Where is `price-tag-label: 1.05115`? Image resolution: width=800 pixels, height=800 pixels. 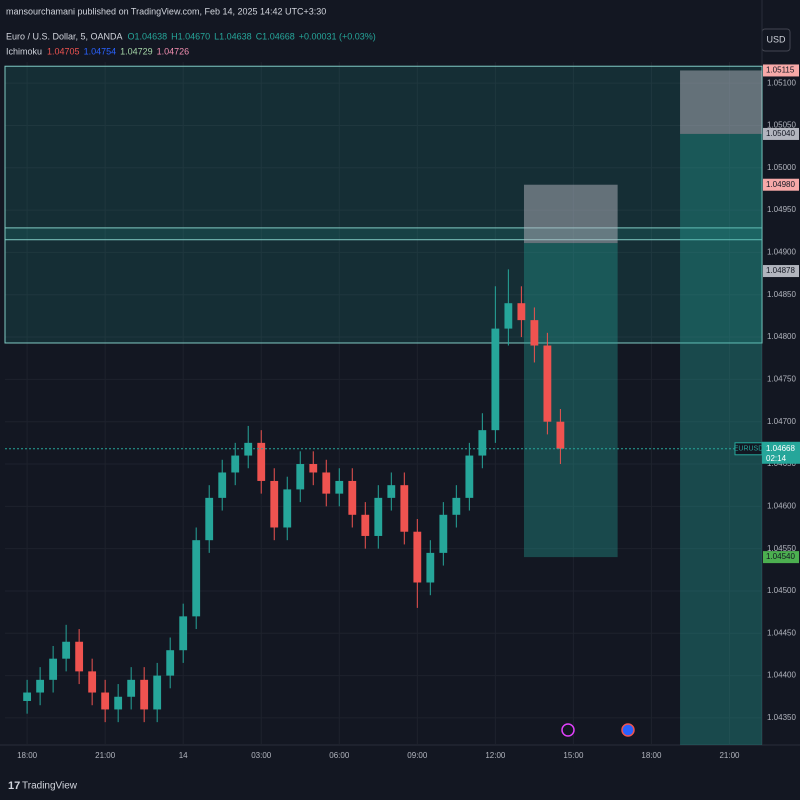
price-tag-label: 1.05115 is located at coordinates (780, 70).